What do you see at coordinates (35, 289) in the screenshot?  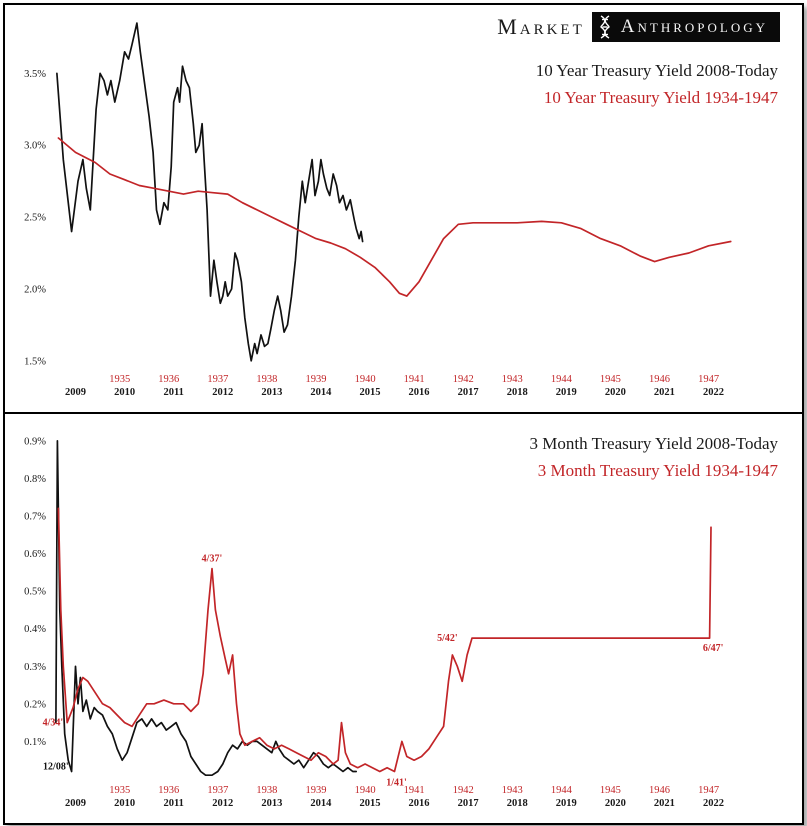 I see `y-axis-tick-label: 2.0%` at bounding box center [35, 289].